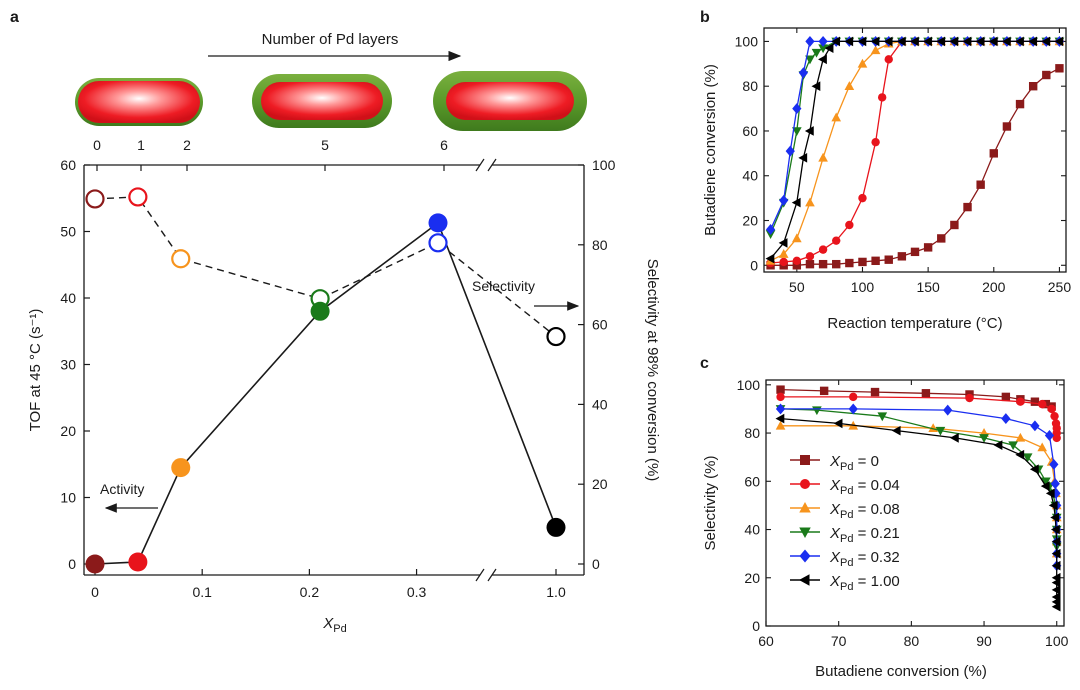 The height and width of the screenshot is (690, 1080). Describe the element at coordinates (68, 365) in the screenshot. I see `panel-a-y-tick-label: 30` at that location.